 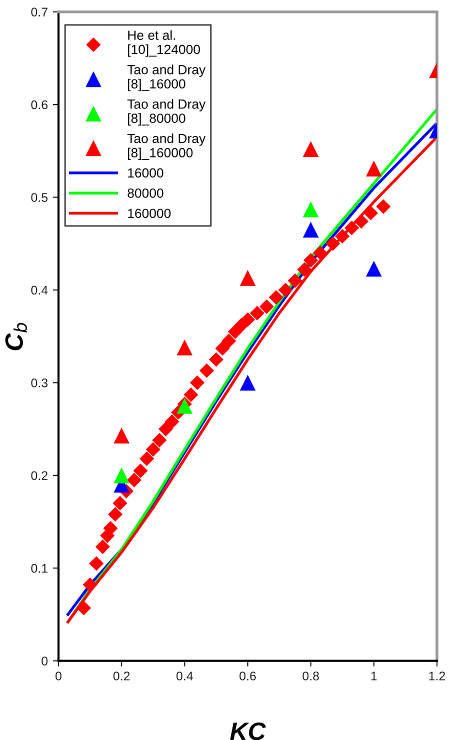 What do you see at coordinates (59, 676) in the screenshot?
I see `x-tick-label: 0` at bounding box center [59, 676].